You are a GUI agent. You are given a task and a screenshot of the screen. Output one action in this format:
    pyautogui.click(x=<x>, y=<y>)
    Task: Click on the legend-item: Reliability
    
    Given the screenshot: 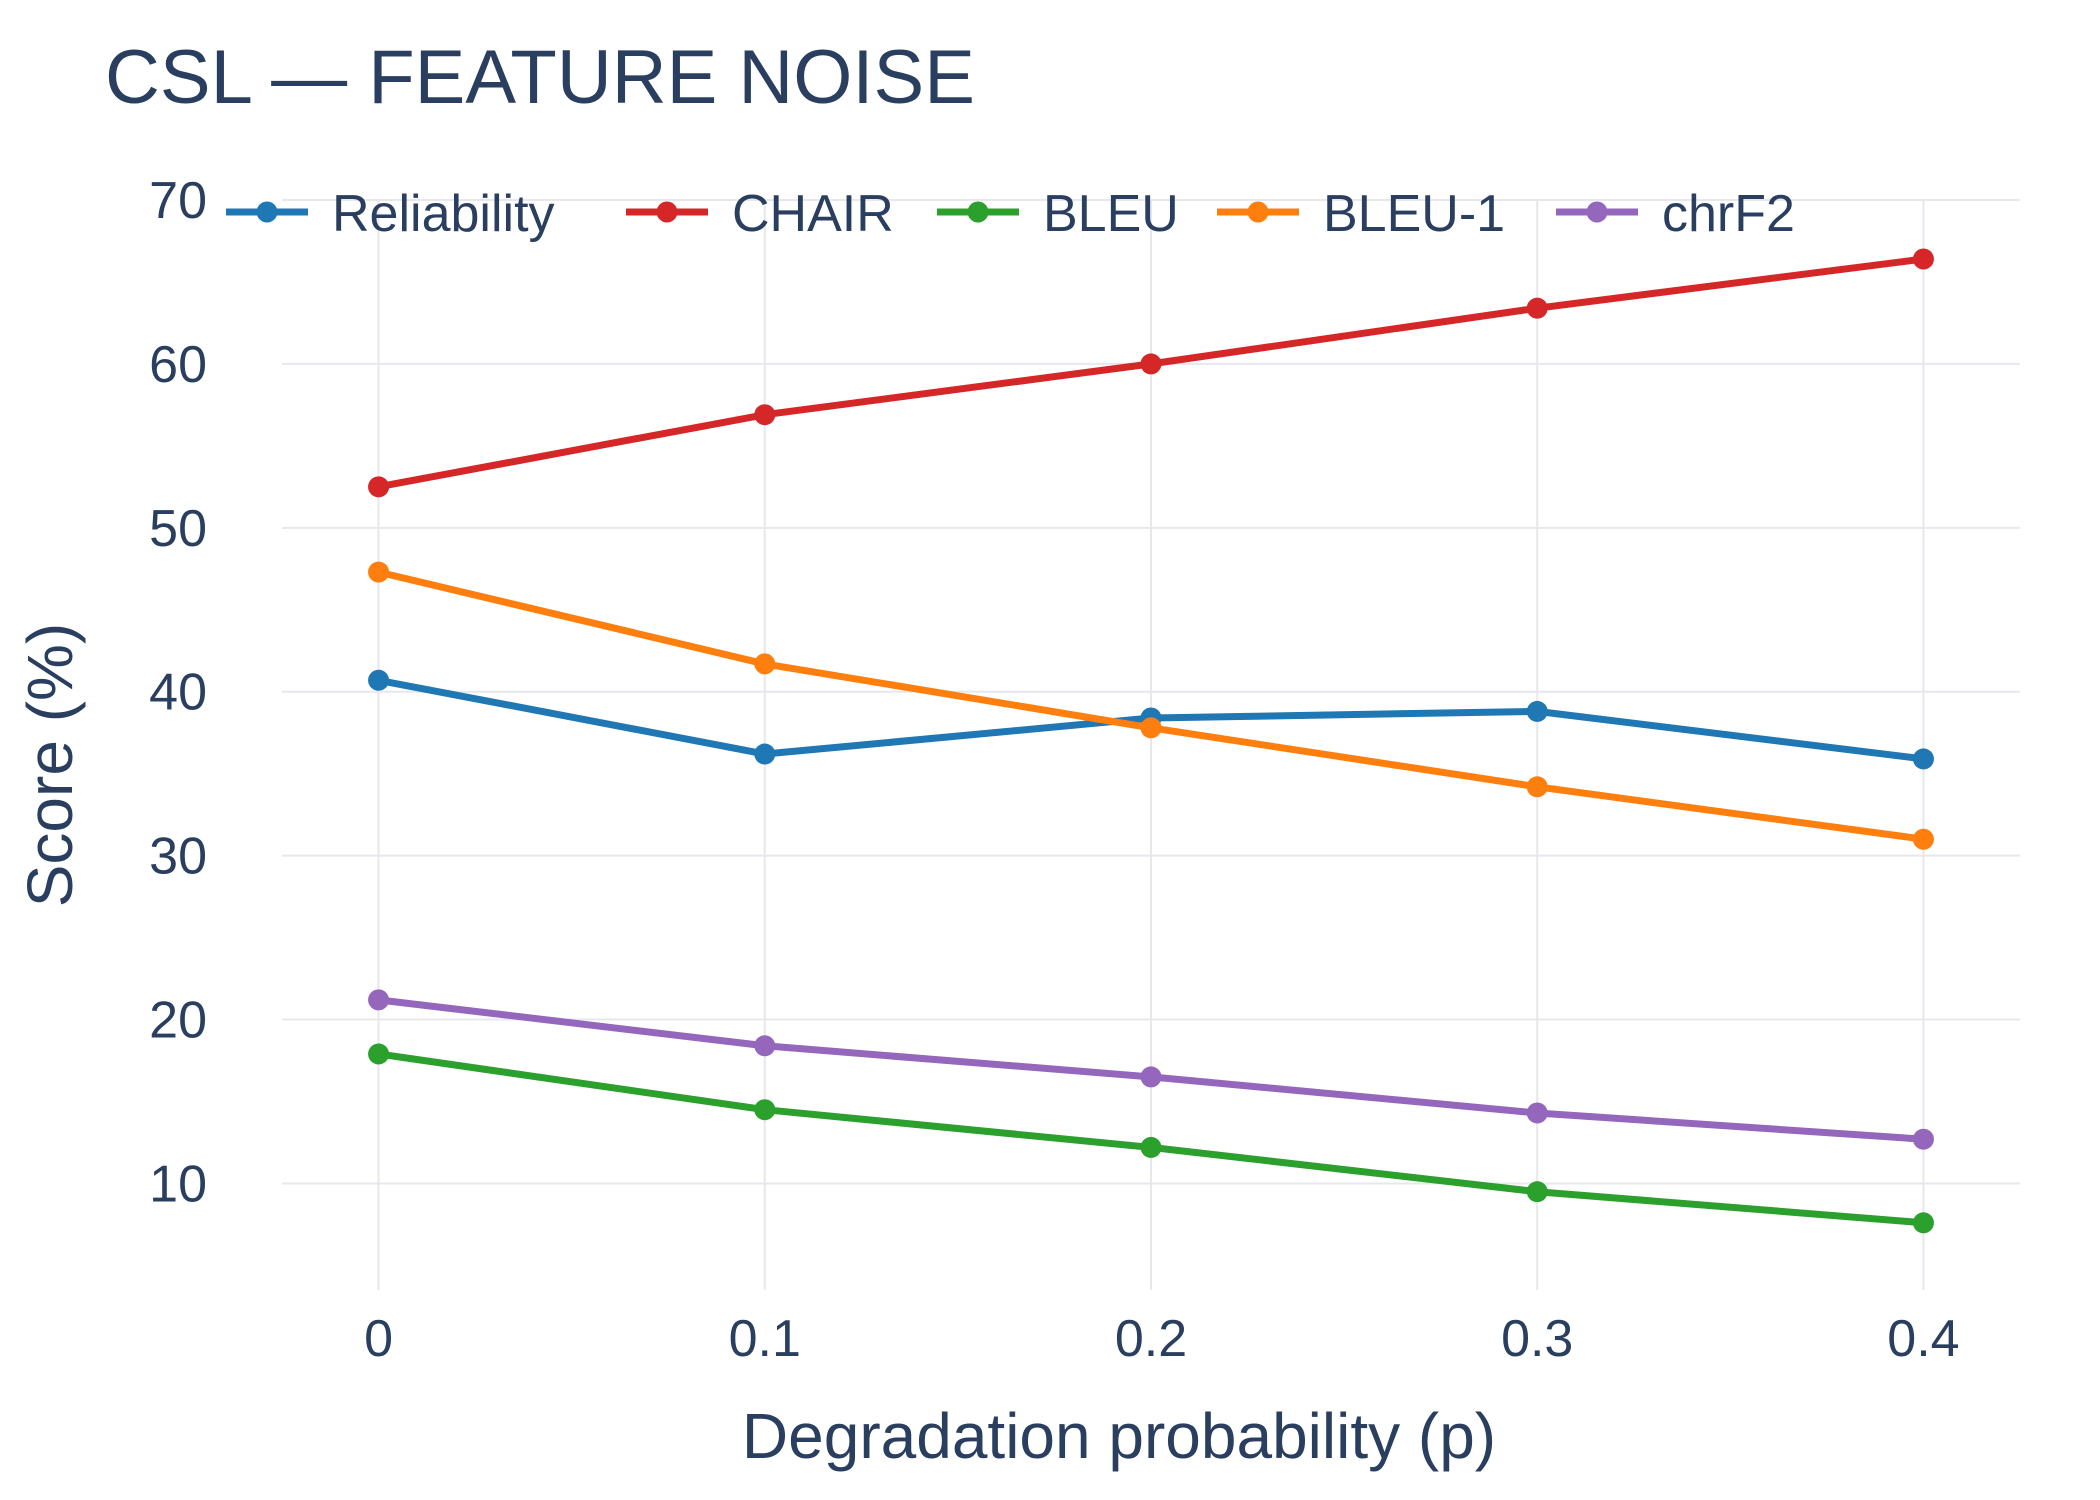 What is the action you would take?
    pyautogui.click(x=390, y=214)
    